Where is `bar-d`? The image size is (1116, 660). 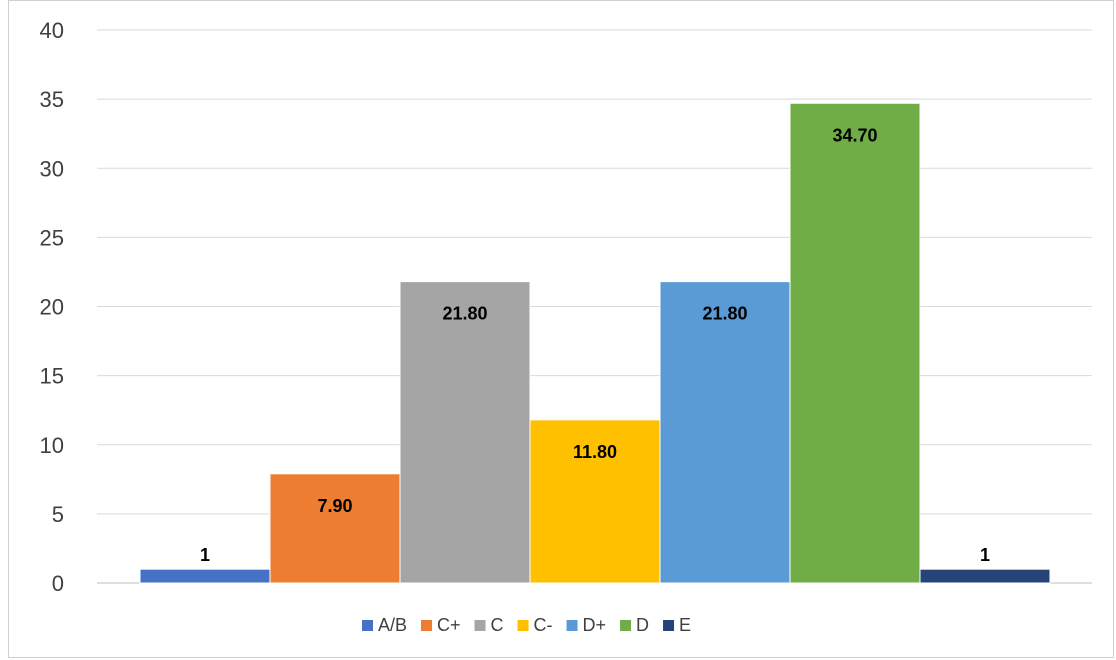 bar-d is located at coordinates (855, 343).